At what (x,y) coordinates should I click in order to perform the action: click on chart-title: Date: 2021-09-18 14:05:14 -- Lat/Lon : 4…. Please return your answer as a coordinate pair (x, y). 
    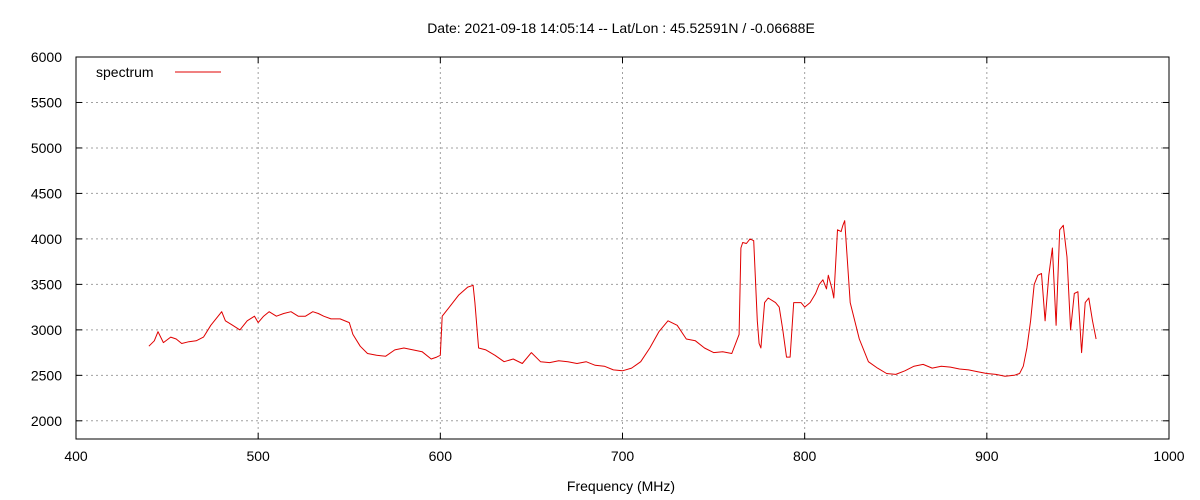
    Looking at the image, I should click on (621, 28).